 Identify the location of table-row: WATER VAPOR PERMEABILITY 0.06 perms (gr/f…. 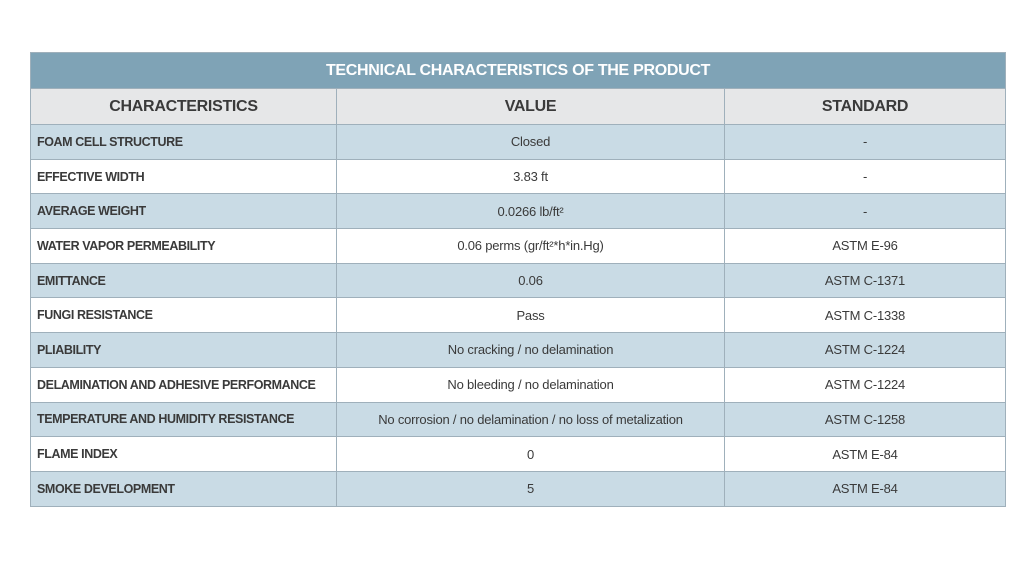
(518, 246).